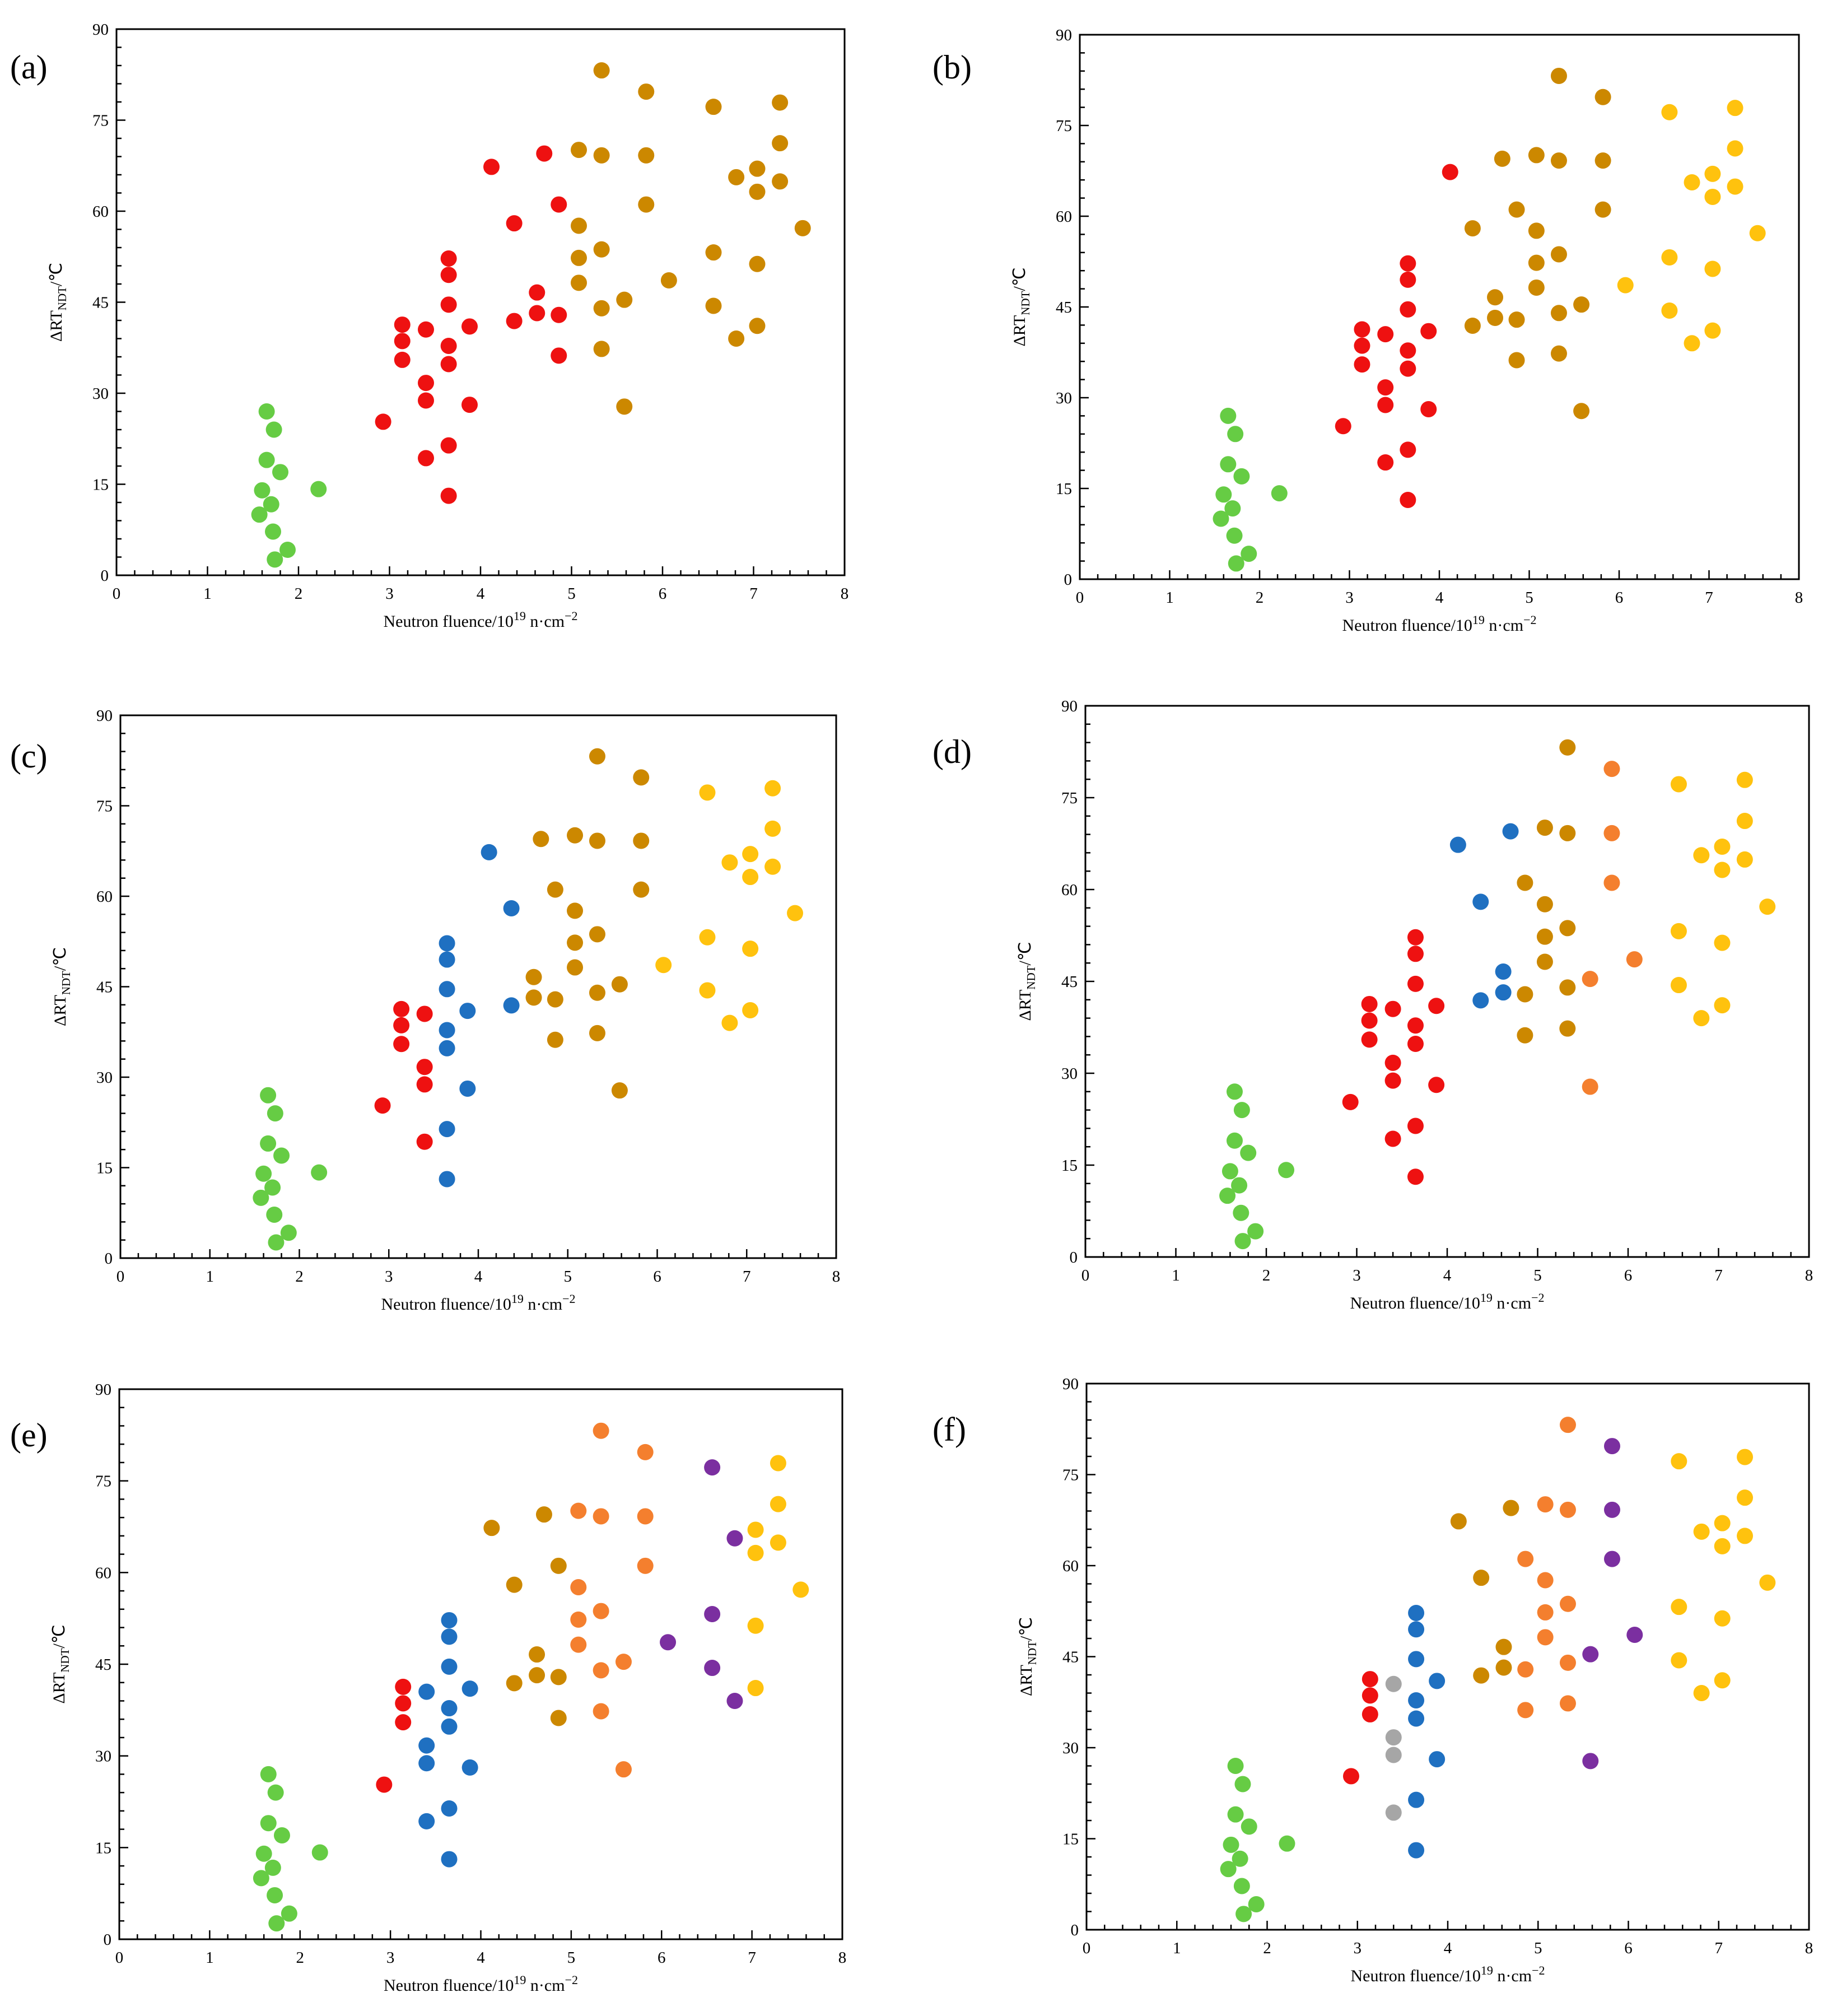  Describe the element at coordinates (29, 756) in the screenshot. I see `panel-label: (c)` at that location.